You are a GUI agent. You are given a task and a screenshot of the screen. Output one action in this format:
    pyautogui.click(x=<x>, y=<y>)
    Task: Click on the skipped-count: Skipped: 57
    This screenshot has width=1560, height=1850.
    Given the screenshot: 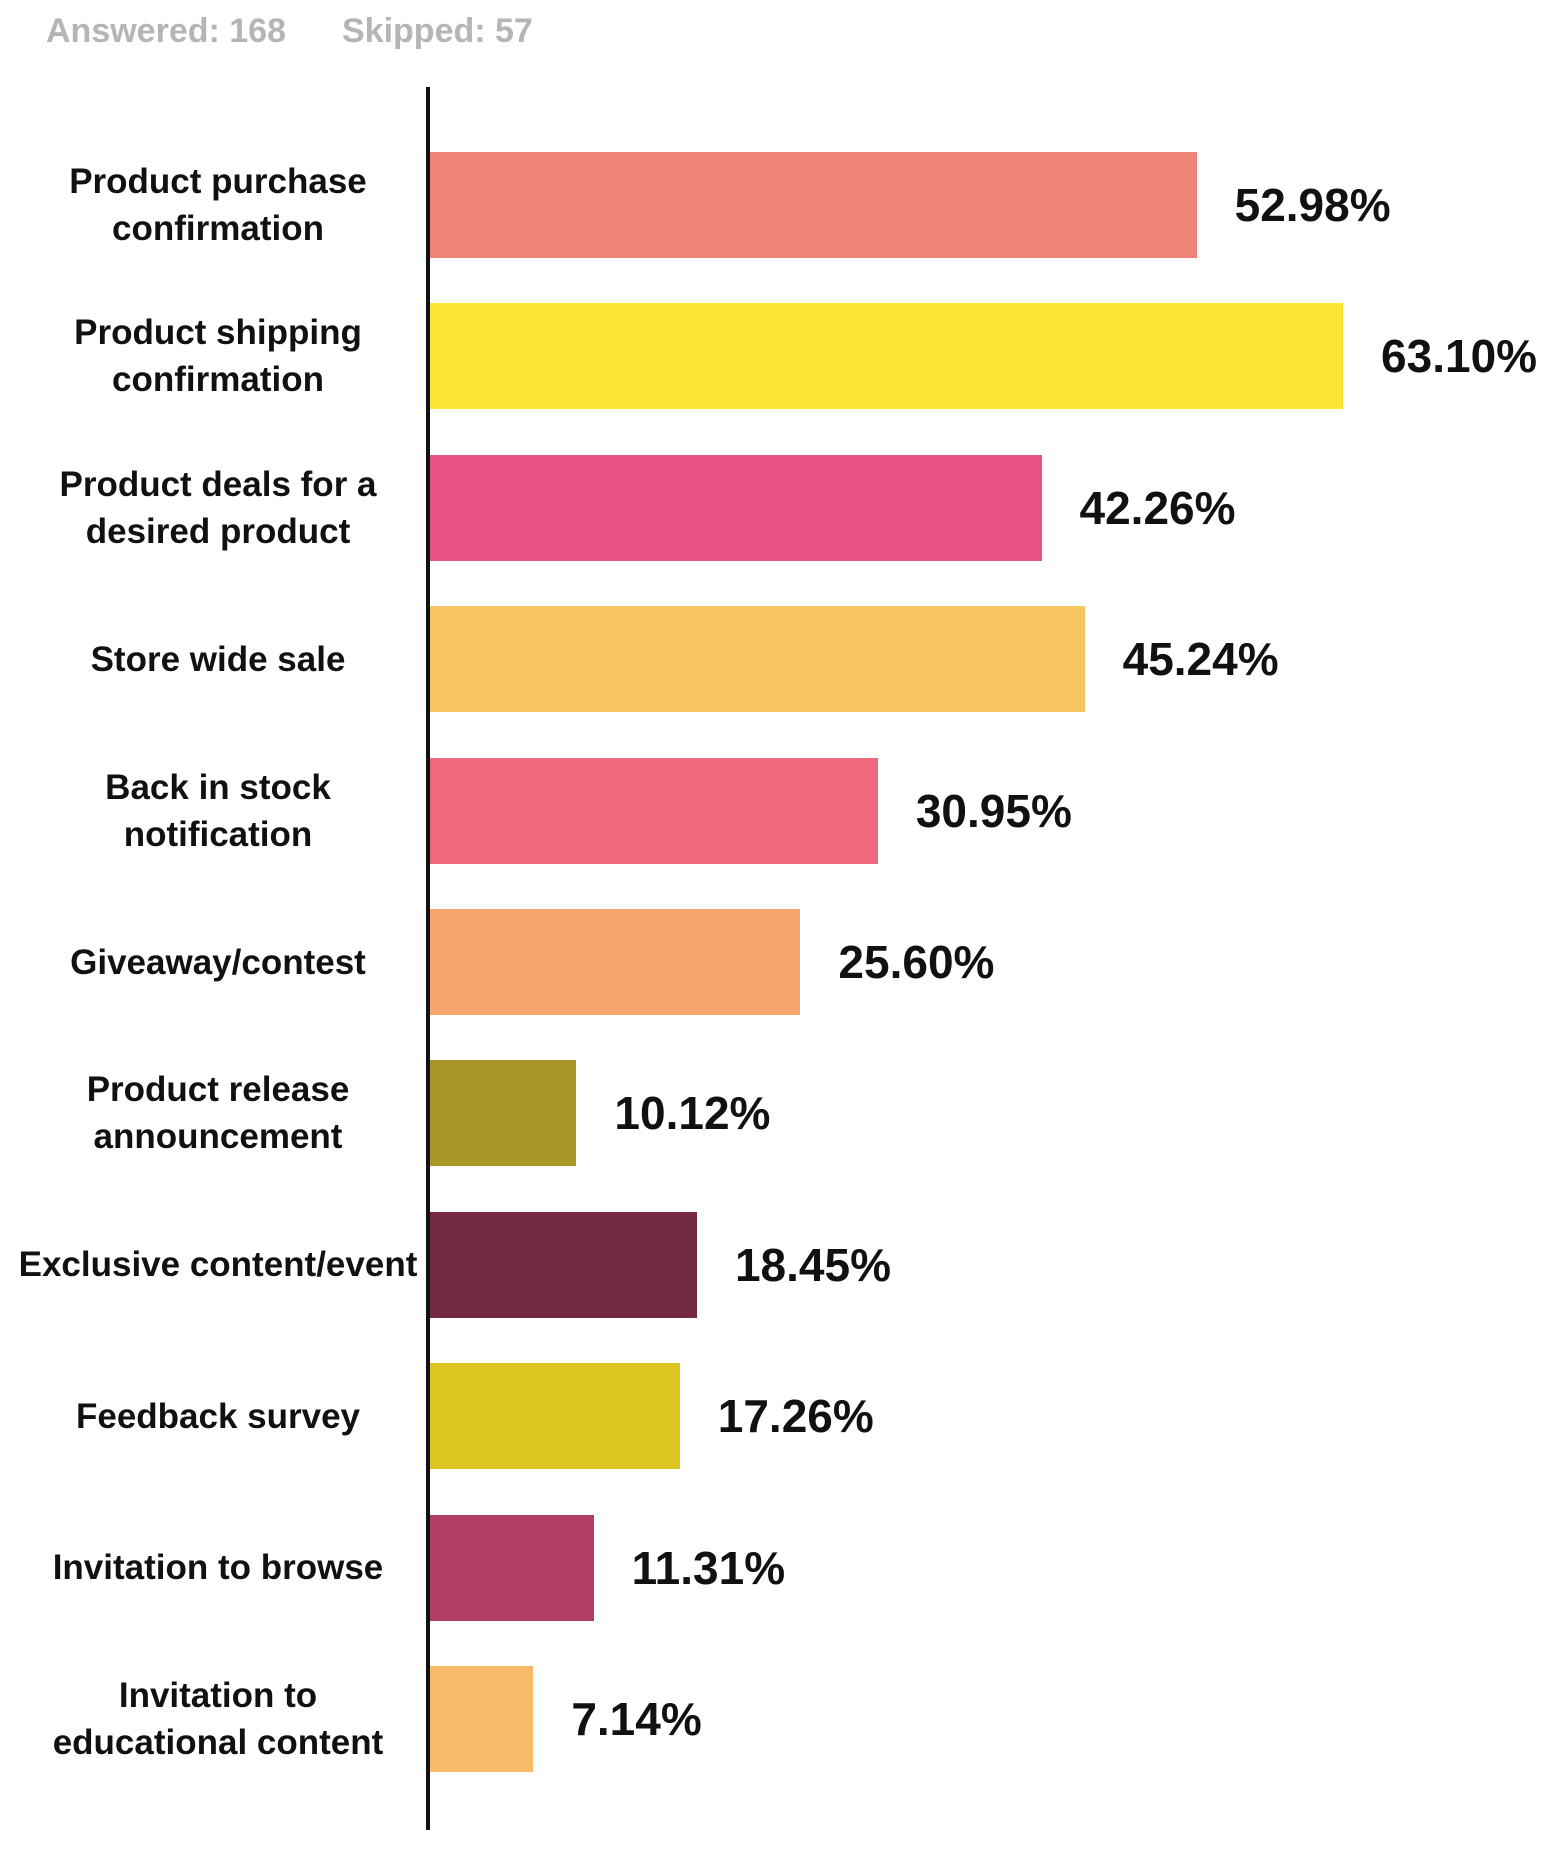 What is the action you would take?
    pyautogui.click(x=437, y=31)
    